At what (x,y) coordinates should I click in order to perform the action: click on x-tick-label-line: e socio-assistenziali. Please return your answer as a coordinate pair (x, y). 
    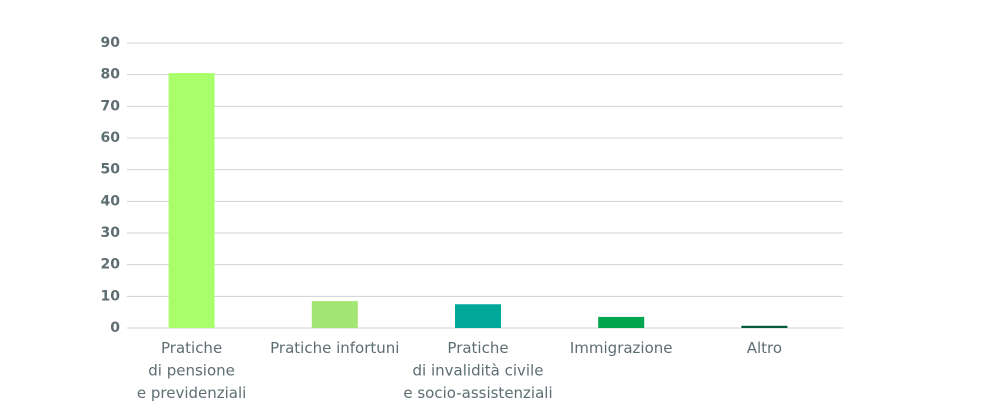
    Looking at the image, I should click on (477, 393).